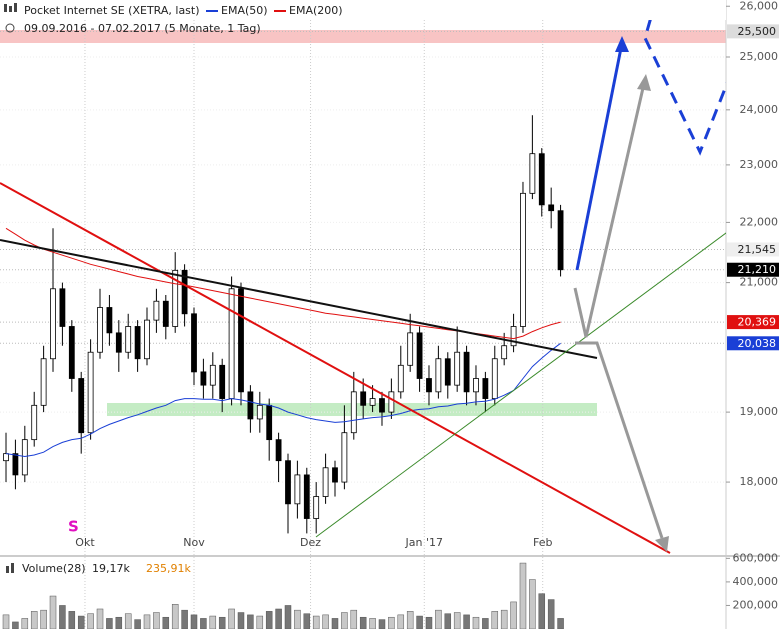  I want to click on volume-stat: 19,17k, so click(111, 568).